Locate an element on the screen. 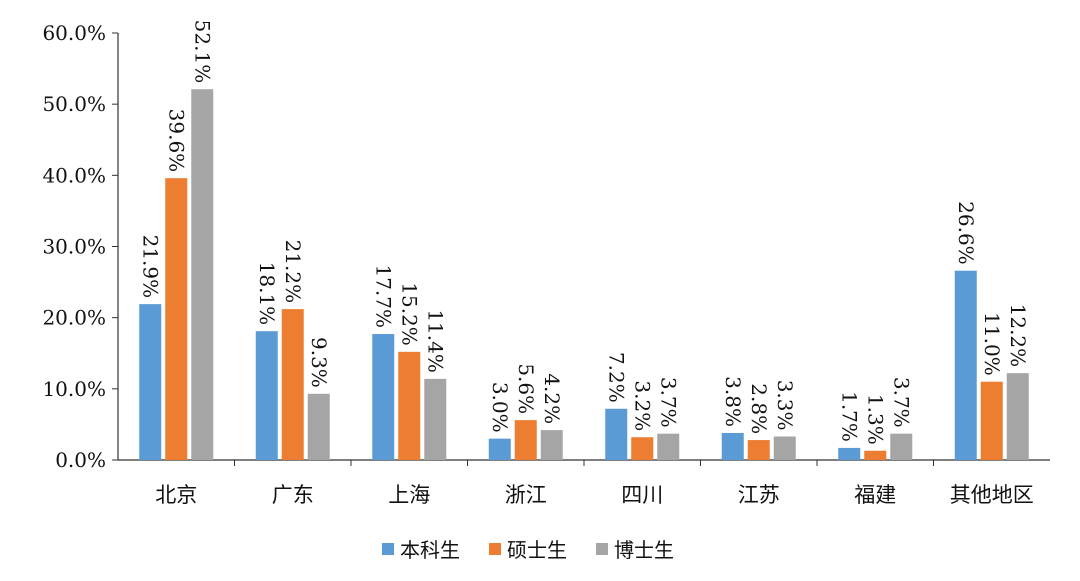  data-label: 5.6% is located at coordinates (526, 388).